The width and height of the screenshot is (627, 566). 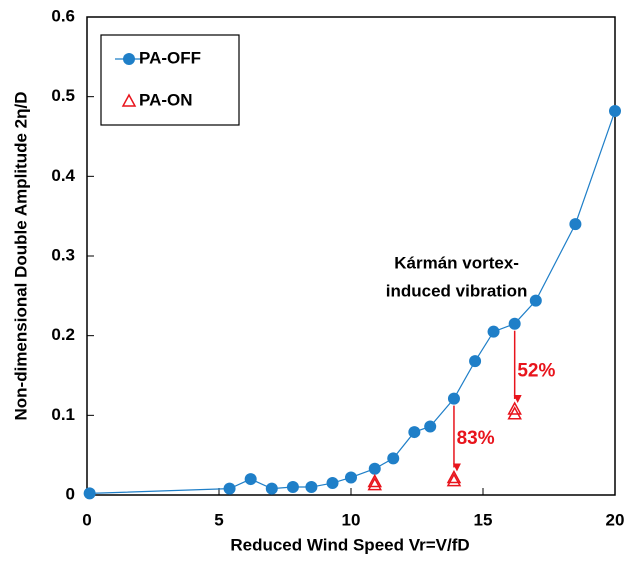 I want to click on annotation: 52%, so click(x=536, y=371).